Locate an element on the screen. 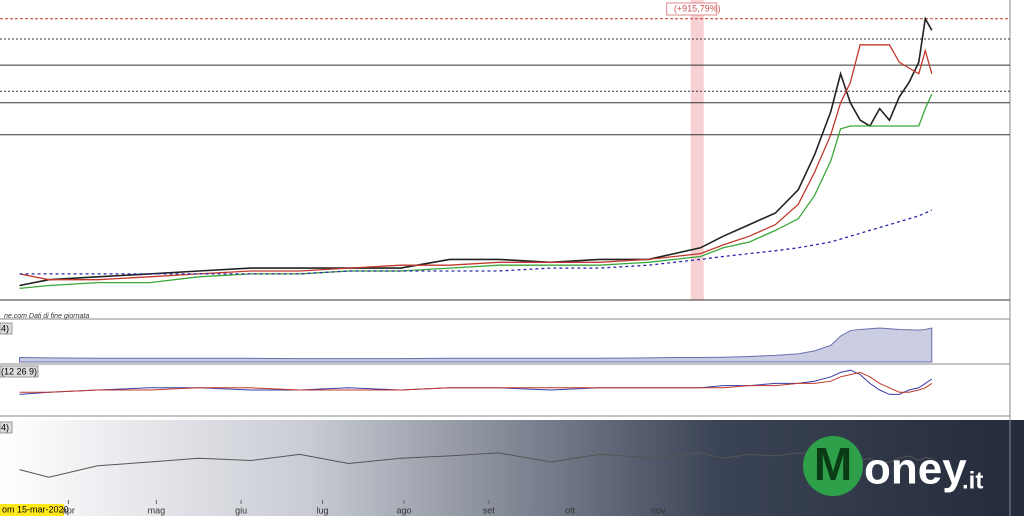  logo-circle is located at coordinates (833, 466).